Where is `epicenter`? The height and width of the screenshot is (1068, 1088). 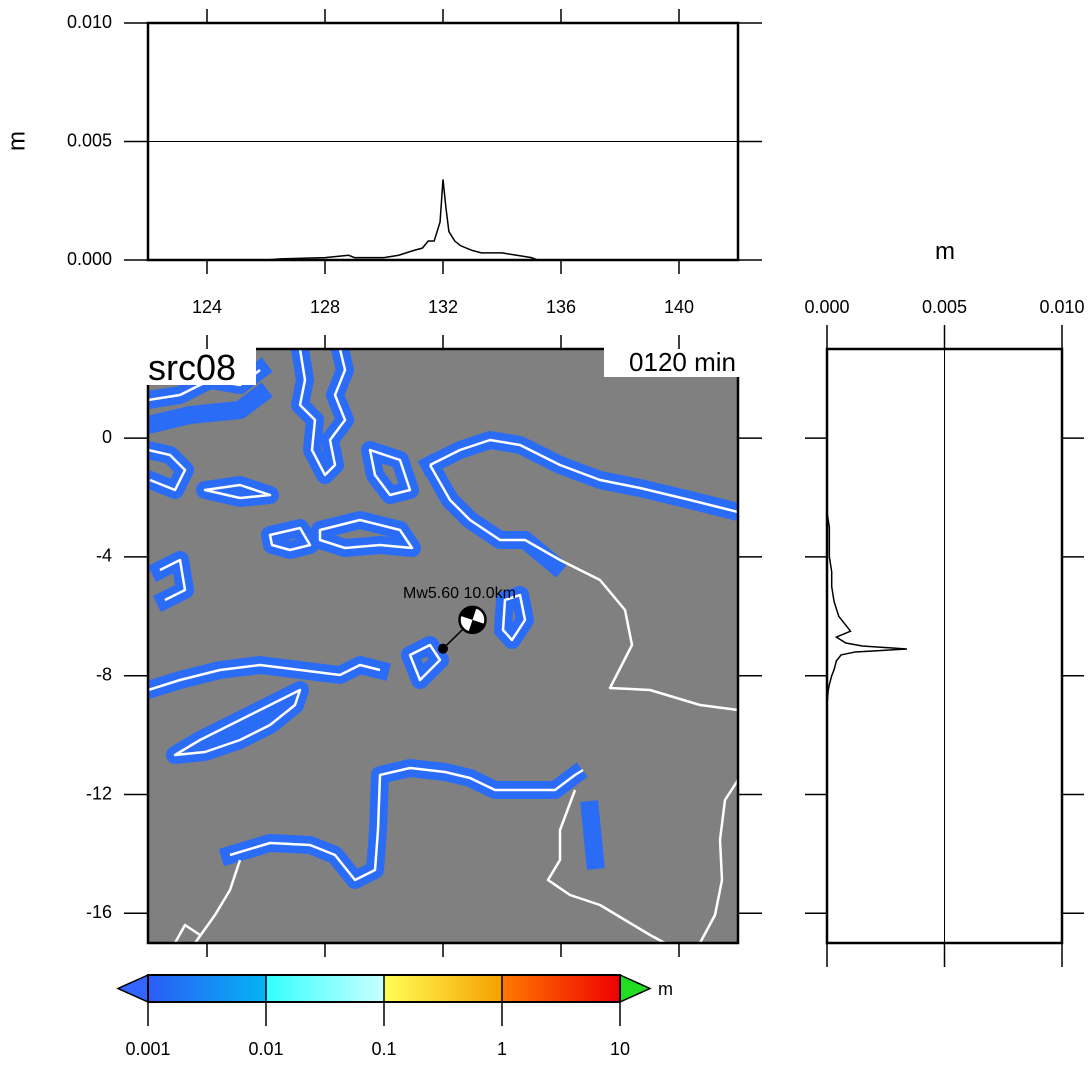
epicenter is located at coordinates (443, 648).